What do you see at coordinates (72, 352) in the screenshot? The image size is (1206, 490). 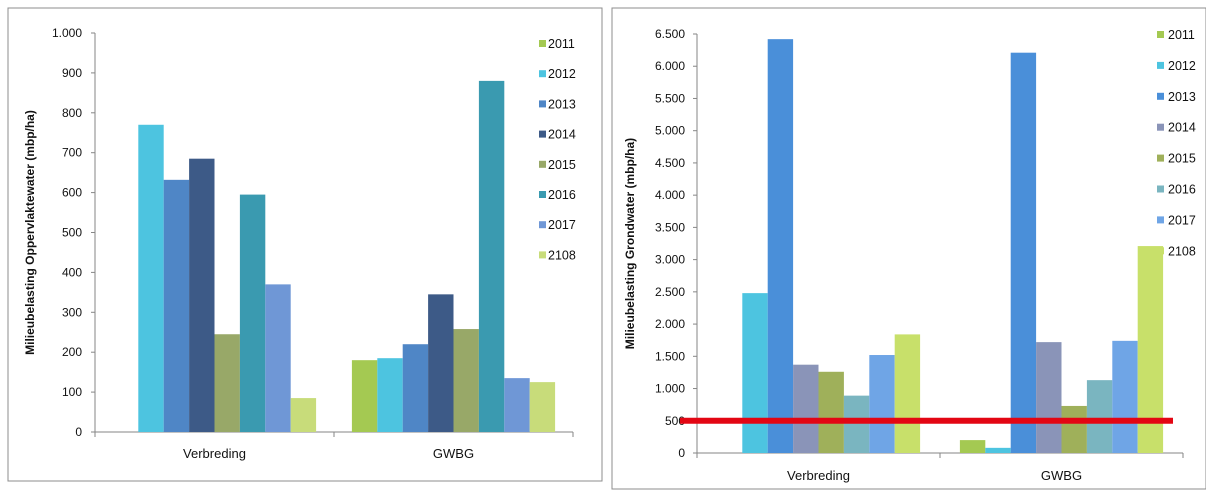 I see `y-tick-label: 200` at bounding box center [72, 352].